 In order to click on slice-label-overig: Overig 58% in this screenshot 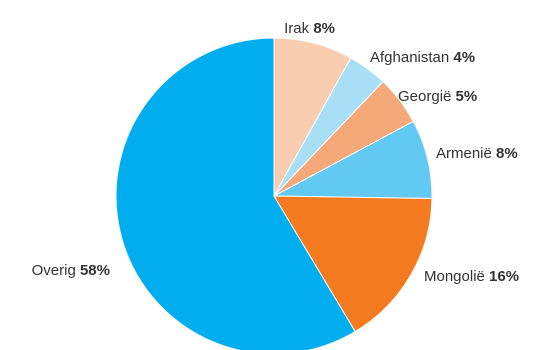, I will do `click(71, 270)`.